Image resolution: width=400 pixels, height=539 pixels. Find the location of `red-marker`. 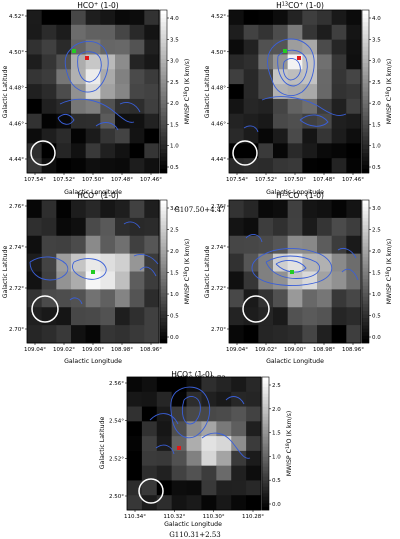

red-marker is located at coordinates (299, 58).